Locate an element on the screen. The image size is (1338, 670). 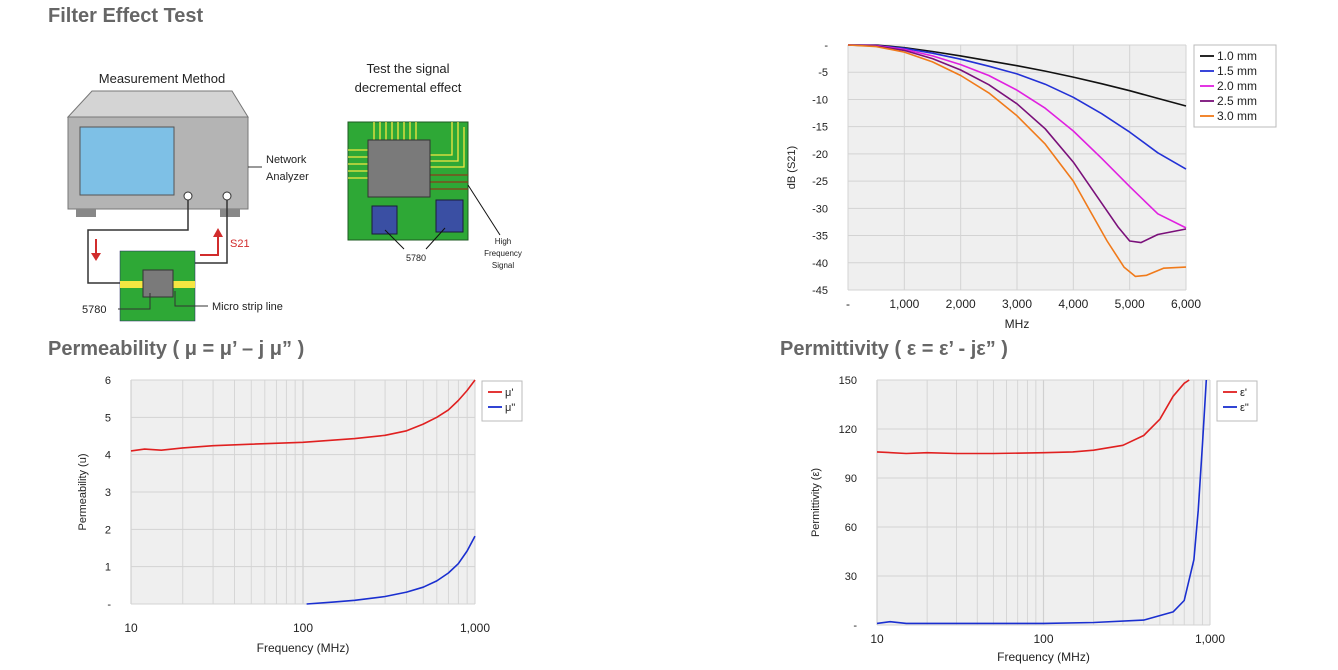
y-tick-label: 2 is located at coordinates (108, 530).